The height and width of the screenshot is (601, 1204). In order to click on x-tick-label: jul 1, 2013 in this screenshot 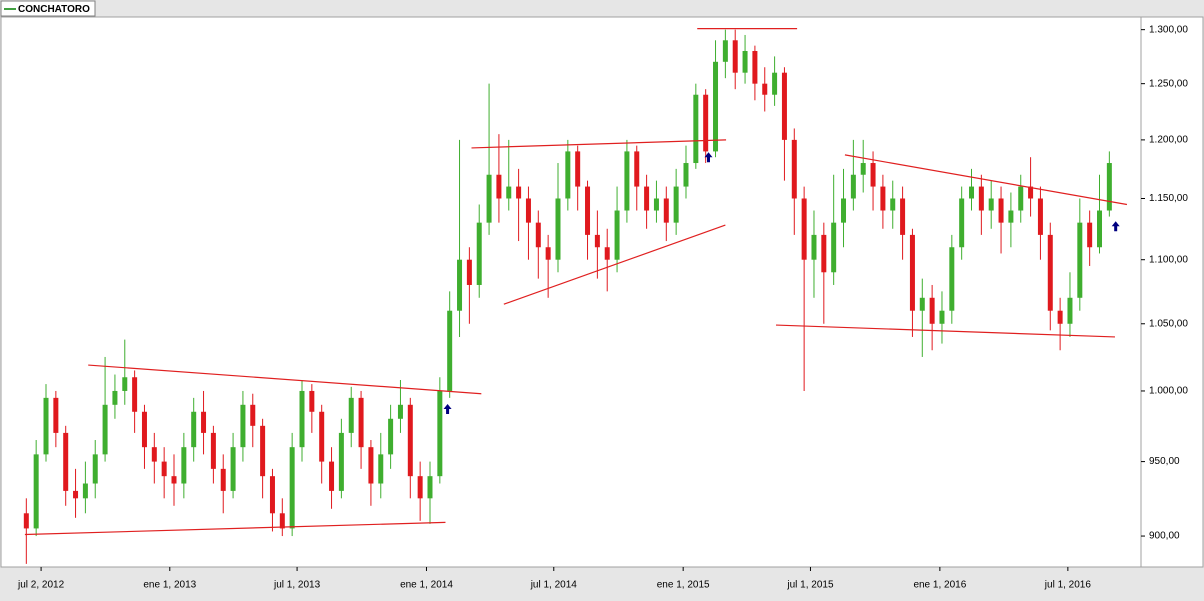, I will do `click(297, 585)`.